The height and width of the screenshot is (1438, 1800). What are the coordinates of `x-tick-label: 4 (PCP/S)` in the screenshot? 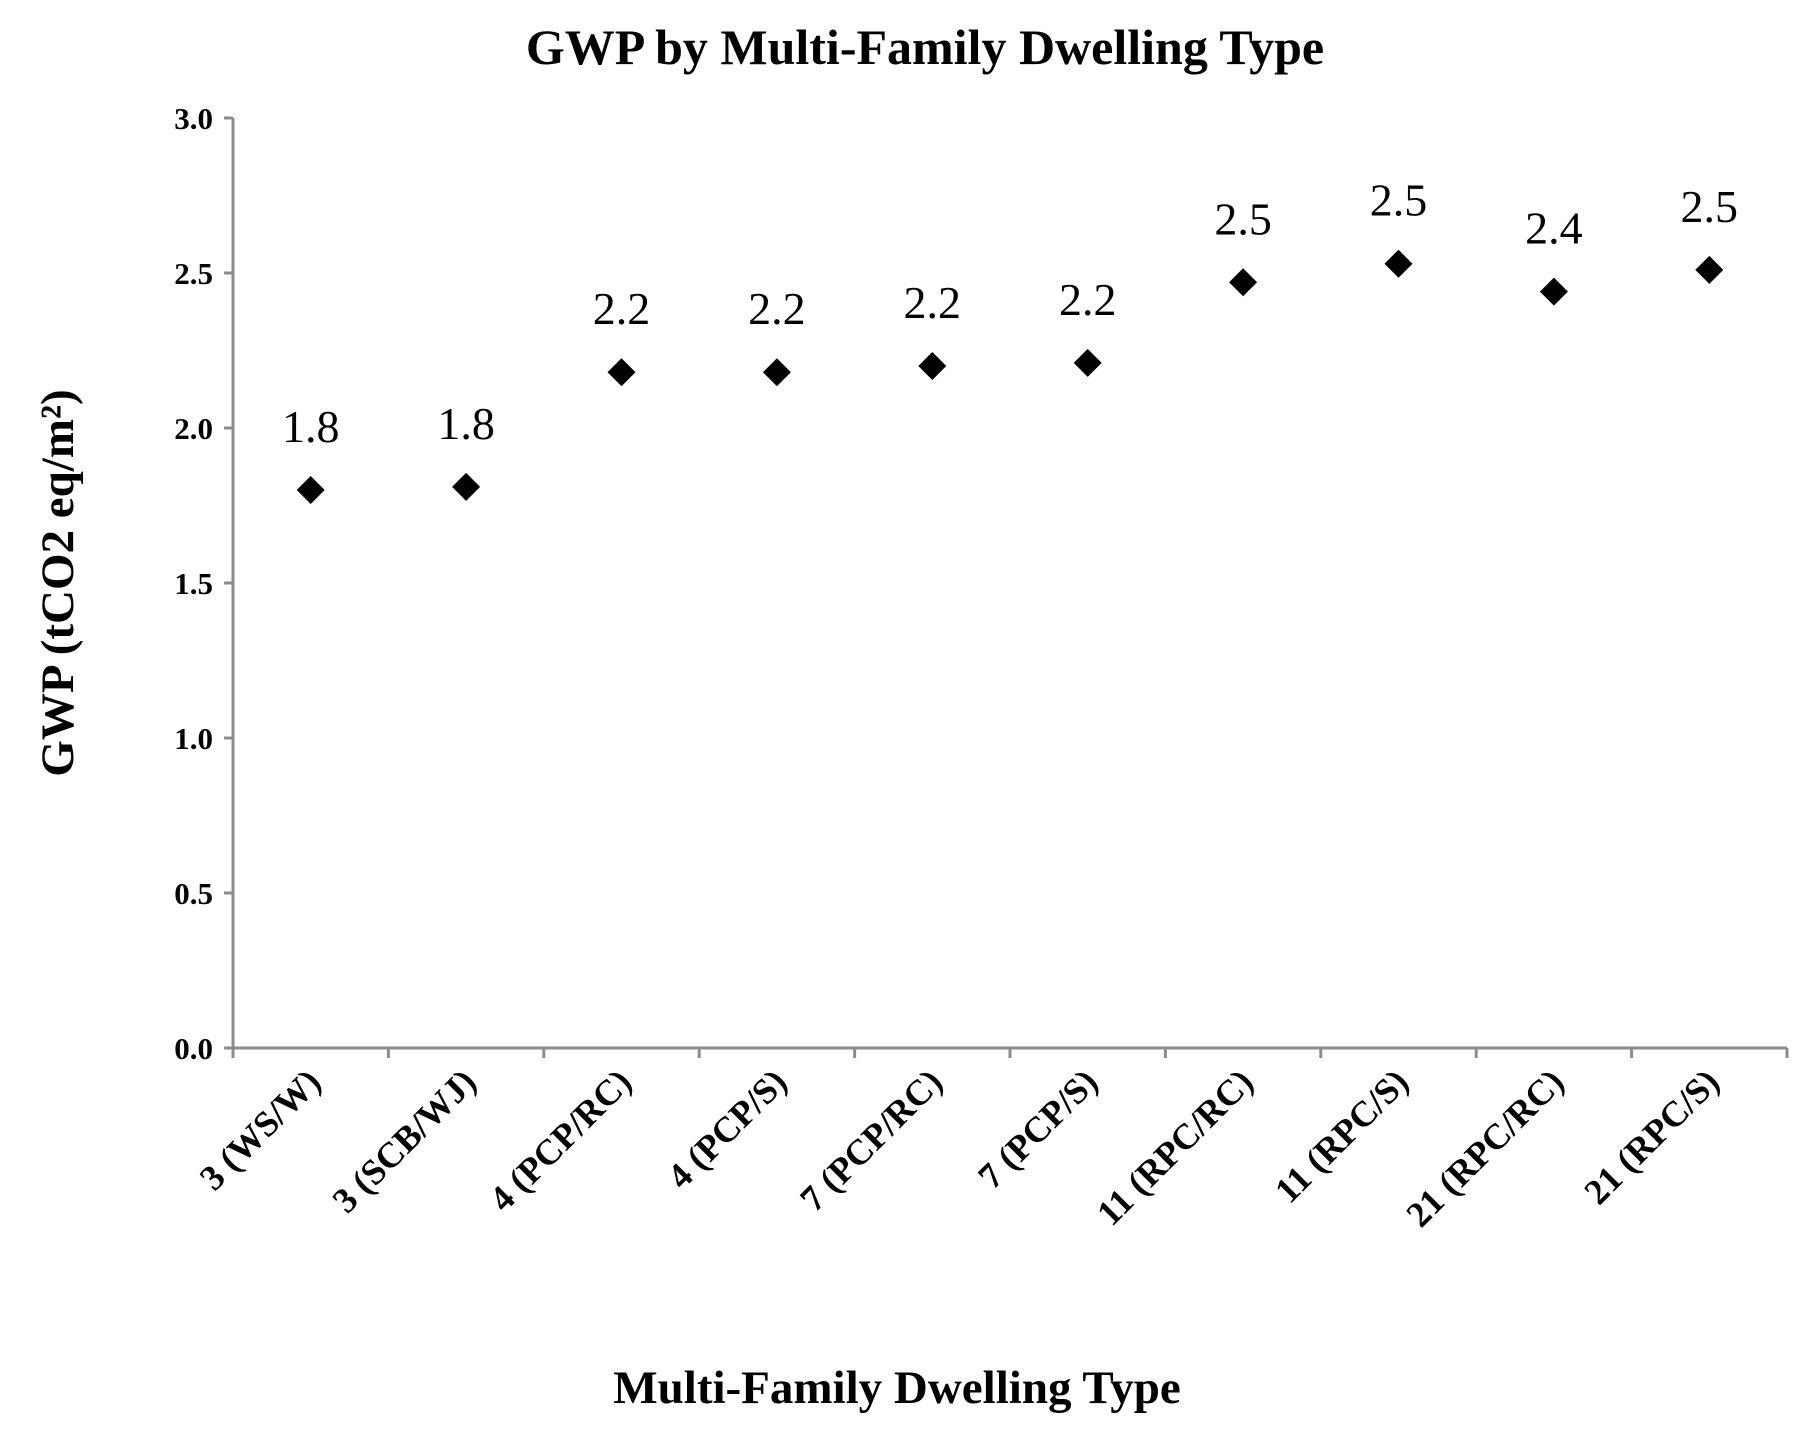 It's located at (727, 1128).